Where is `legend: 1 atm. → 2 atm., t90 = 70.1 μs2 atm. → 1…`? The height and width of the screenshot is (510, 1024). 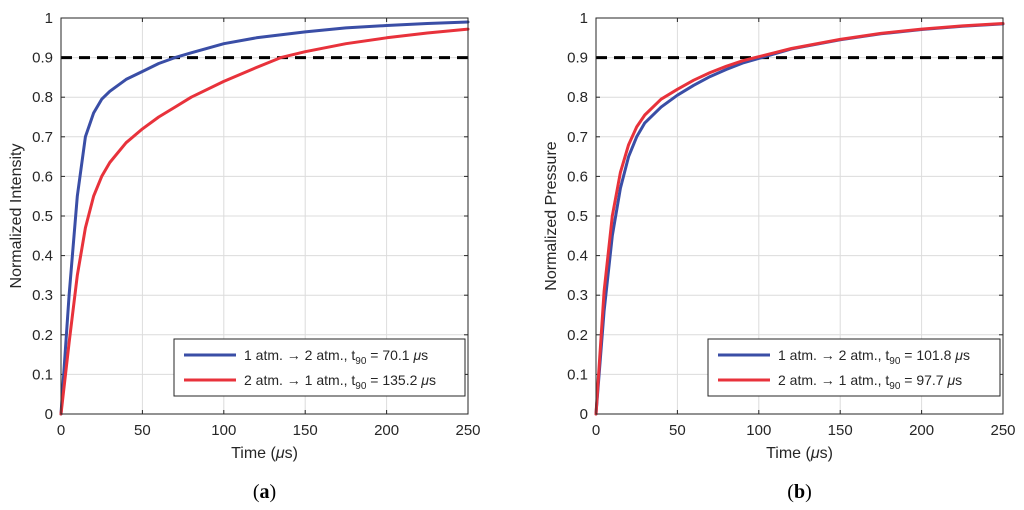
legend: 1 atm. → 2 atm., t90 = 70.1 μs2 atm. → 1… is located at coordinates (319, 367).